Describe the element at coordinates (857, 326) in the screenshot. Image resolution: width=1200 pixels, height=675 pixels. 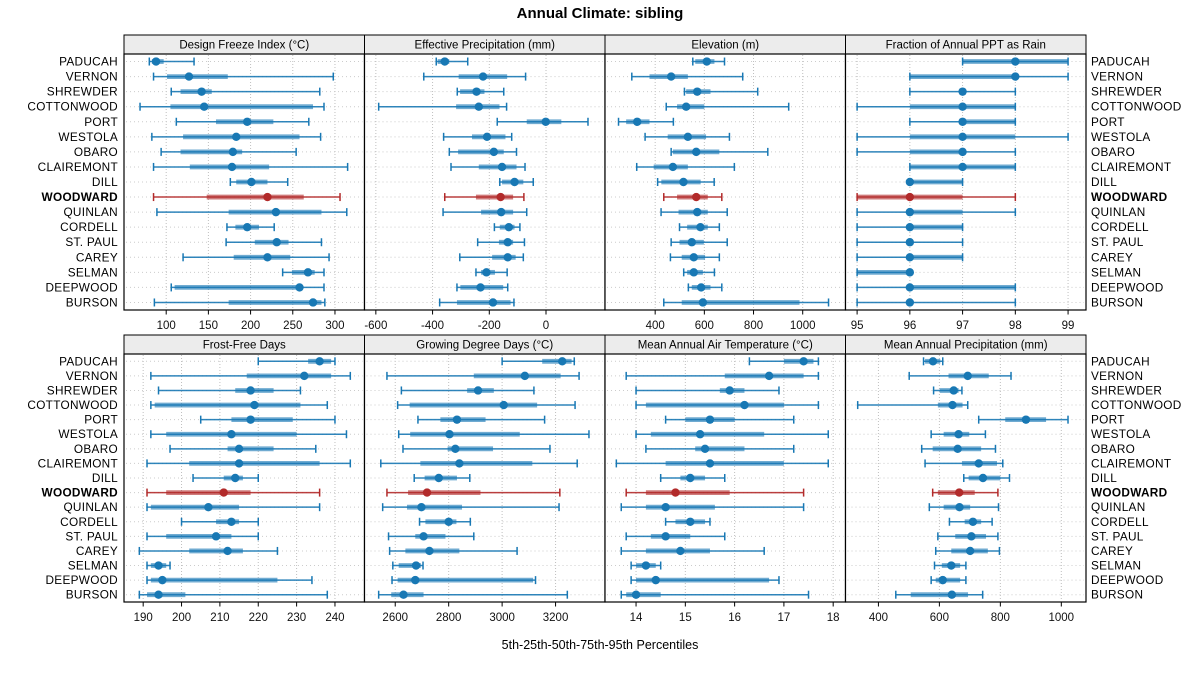
I see `axis-tick-label: 95` at that location.